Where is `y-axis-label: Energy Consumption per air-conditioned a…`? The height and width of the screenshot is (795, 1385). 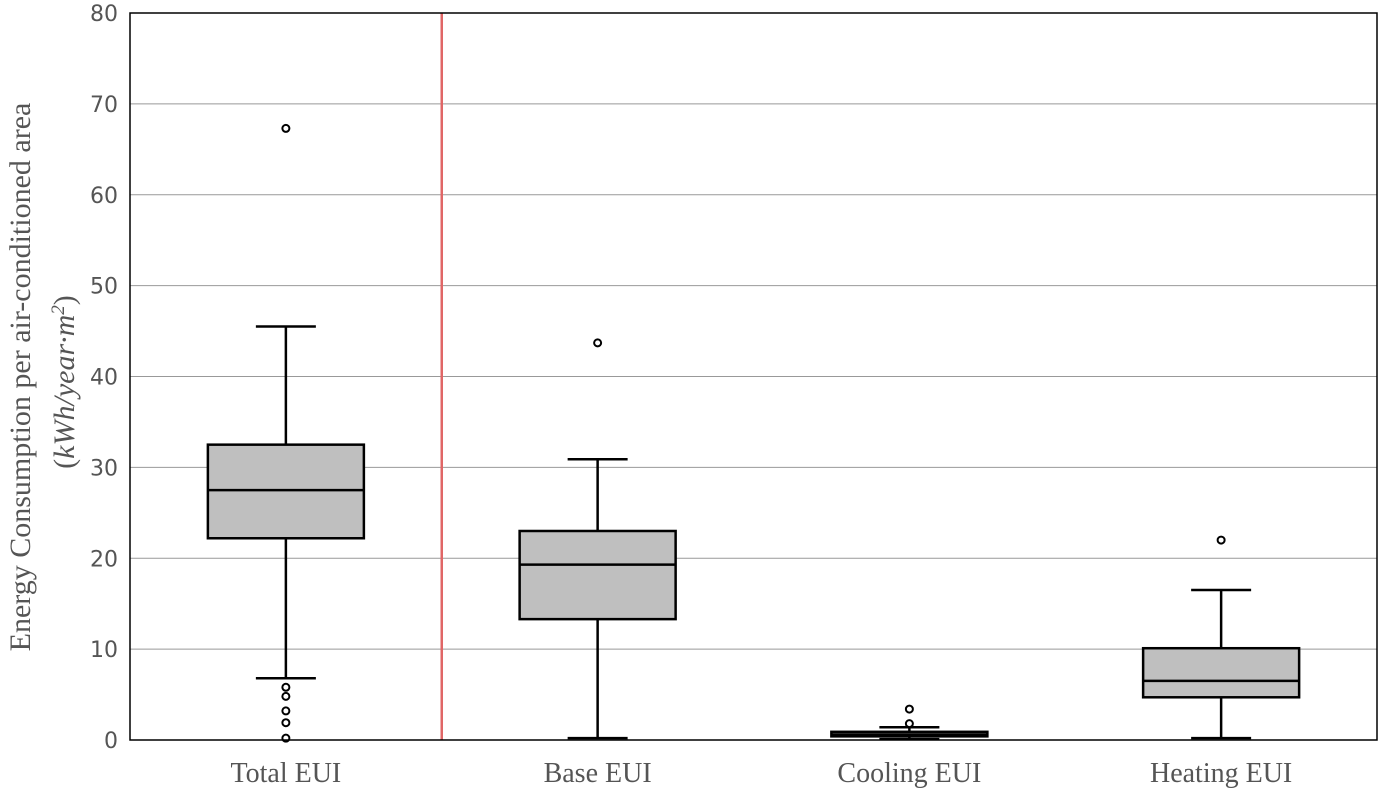
y-axis-label: Energy Consumption per air-conditioned a… is located at coordinates (20, 377).